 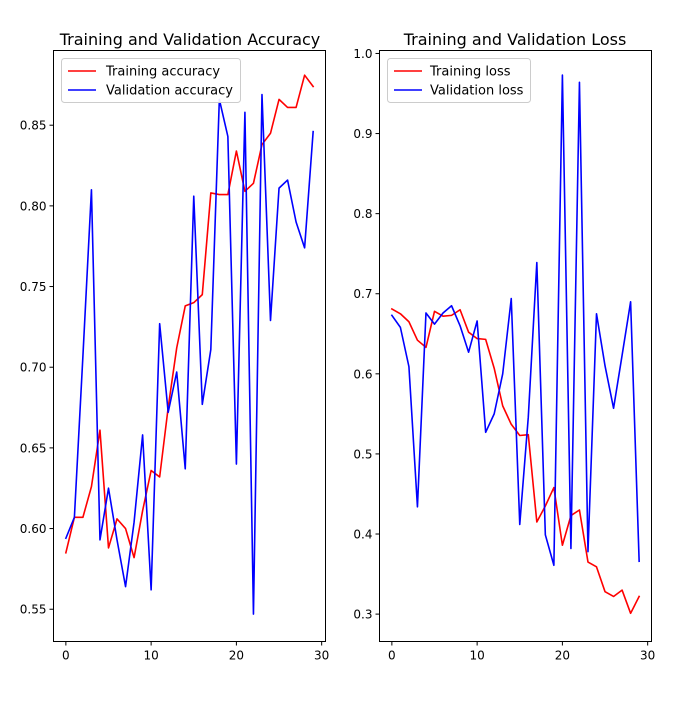 What do you see at coordinates (362, 374) in the screenshot?
I see `loss-y-tick-label: 0.6` at bounding box center [362, 374].